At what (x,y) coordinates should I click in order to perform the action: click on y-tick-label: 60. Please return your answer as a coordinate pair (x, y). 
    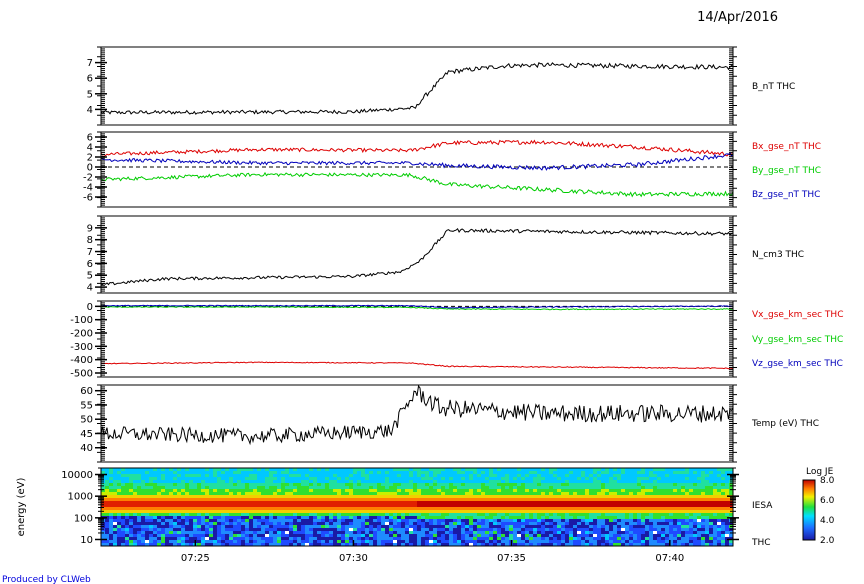
    Looking at the image, I should click on (86, 391).